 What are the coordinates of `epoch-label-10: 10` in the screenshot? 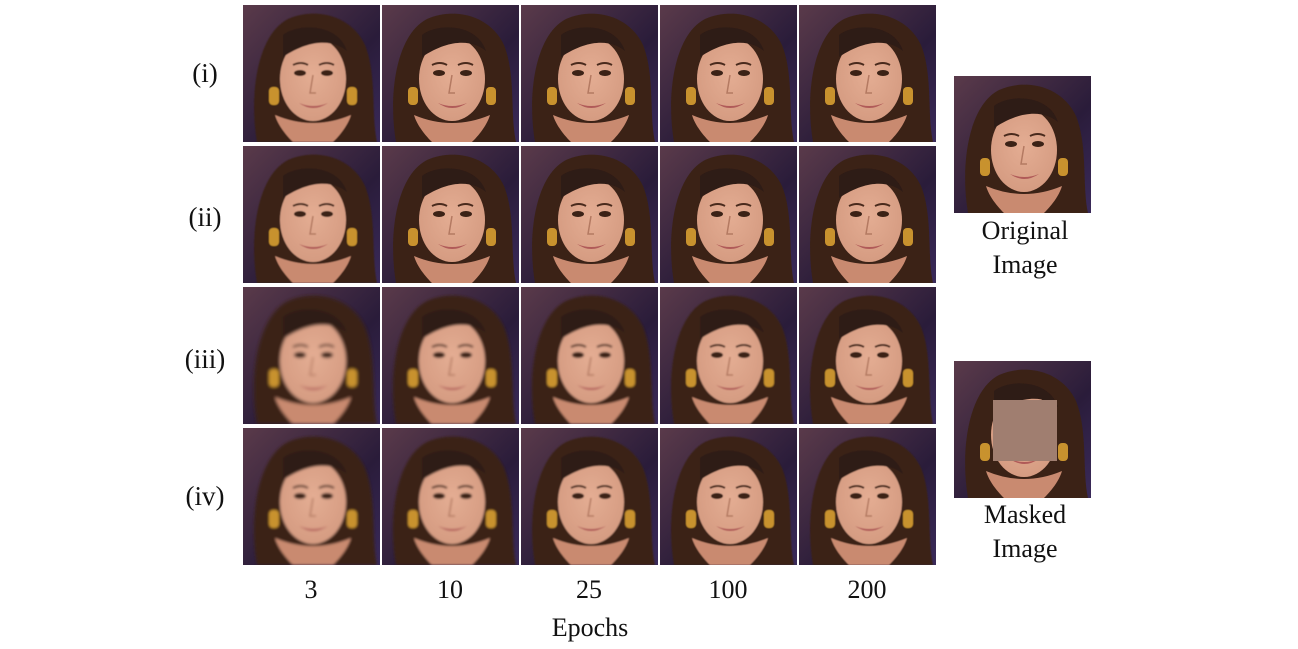 It's located at (450, 589).